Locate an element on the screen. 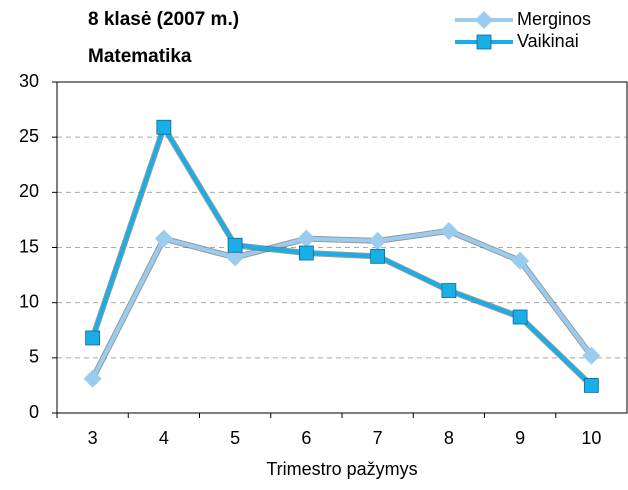 This screenshot has width=628, height=490. x-axis-label: Trimestro pažymys is located at coordinates (341, 469).